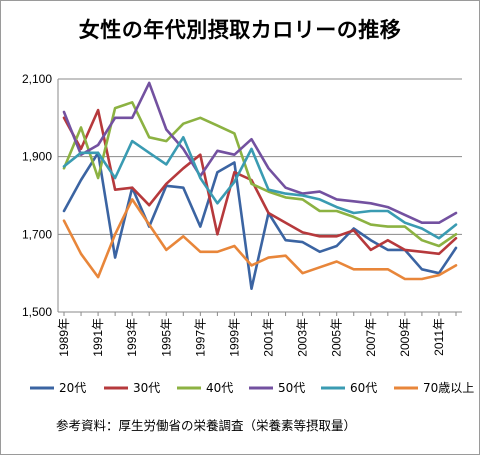  Describe the element at coordinates (72, 388) in the screenshot. I see `legend-label: 20代` at that location.